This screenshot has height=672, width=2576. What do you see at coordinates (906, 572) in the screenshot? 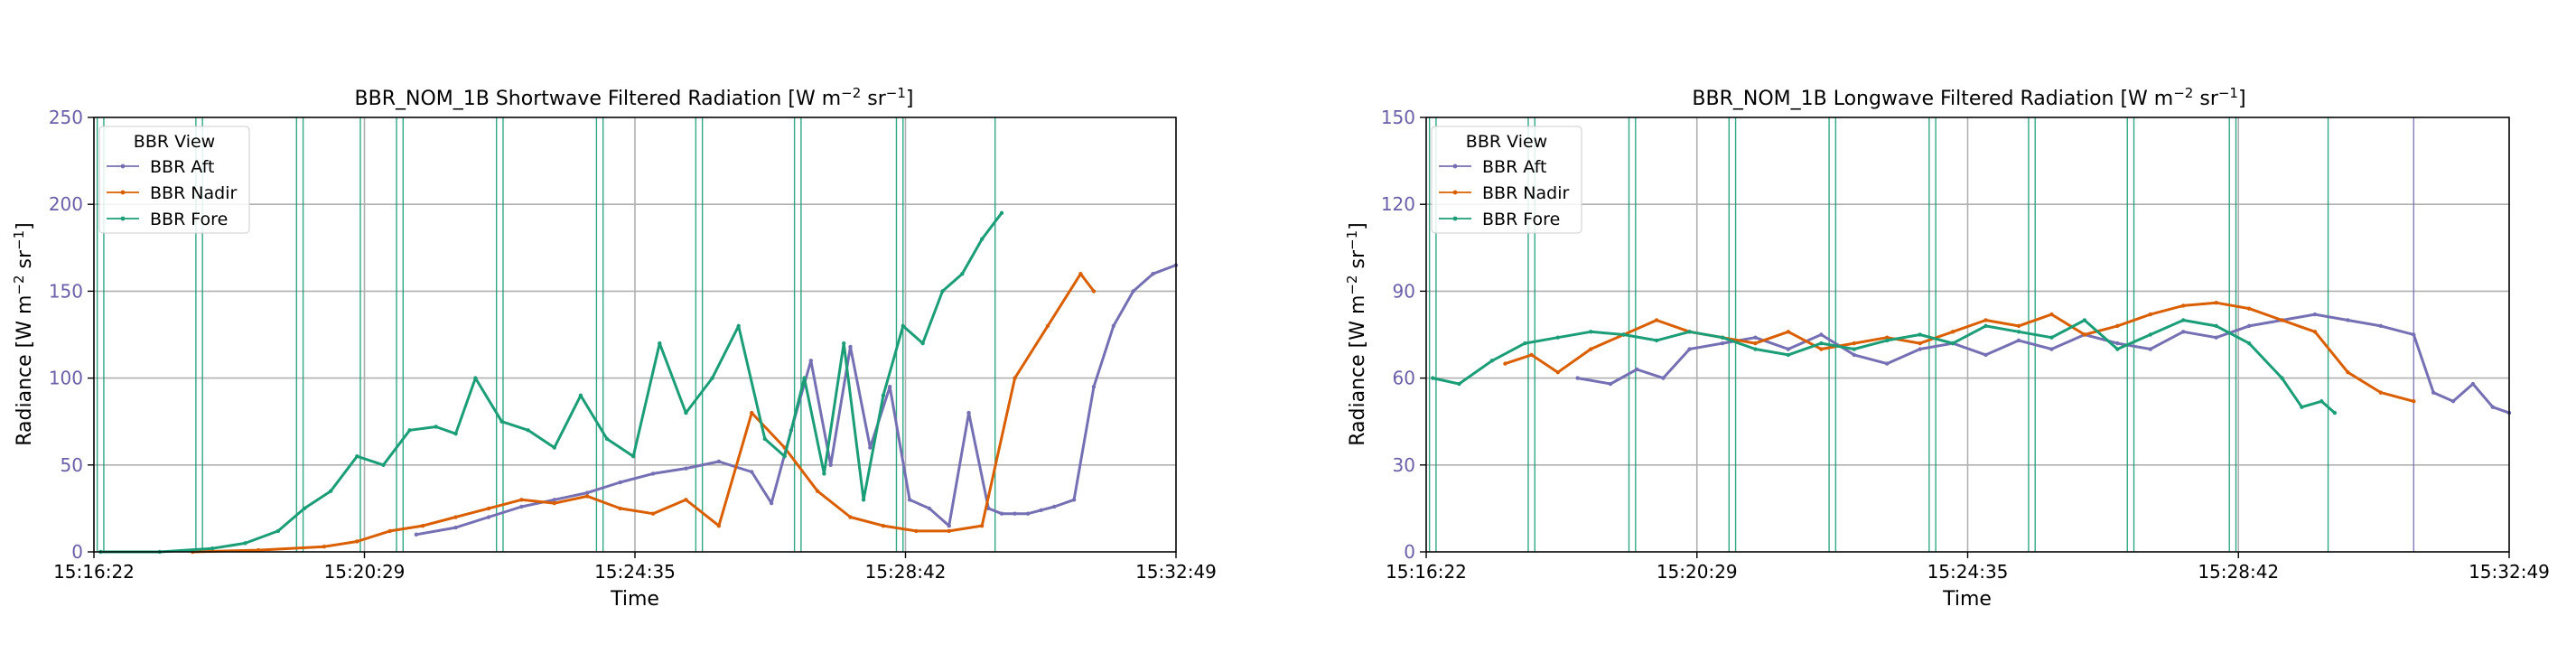
I see `shortwave-x-tick-label: 15:28:42` at bounding box center [906, 572].